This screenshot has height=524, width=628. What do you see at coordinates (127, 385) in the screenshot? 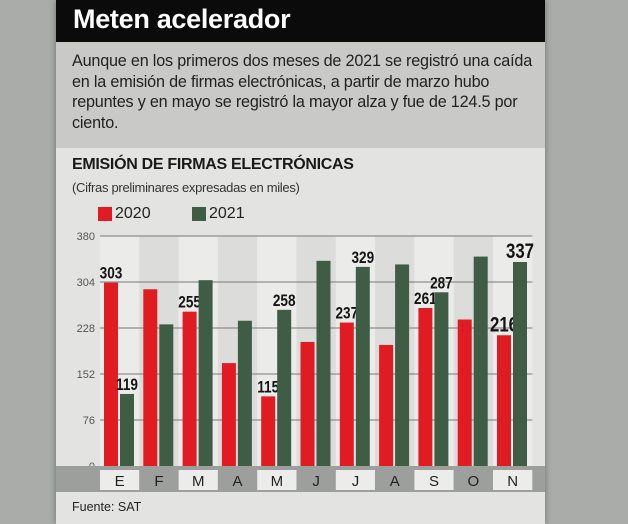
I see `data-label-2021: 119` at bounding box center [127, 385].